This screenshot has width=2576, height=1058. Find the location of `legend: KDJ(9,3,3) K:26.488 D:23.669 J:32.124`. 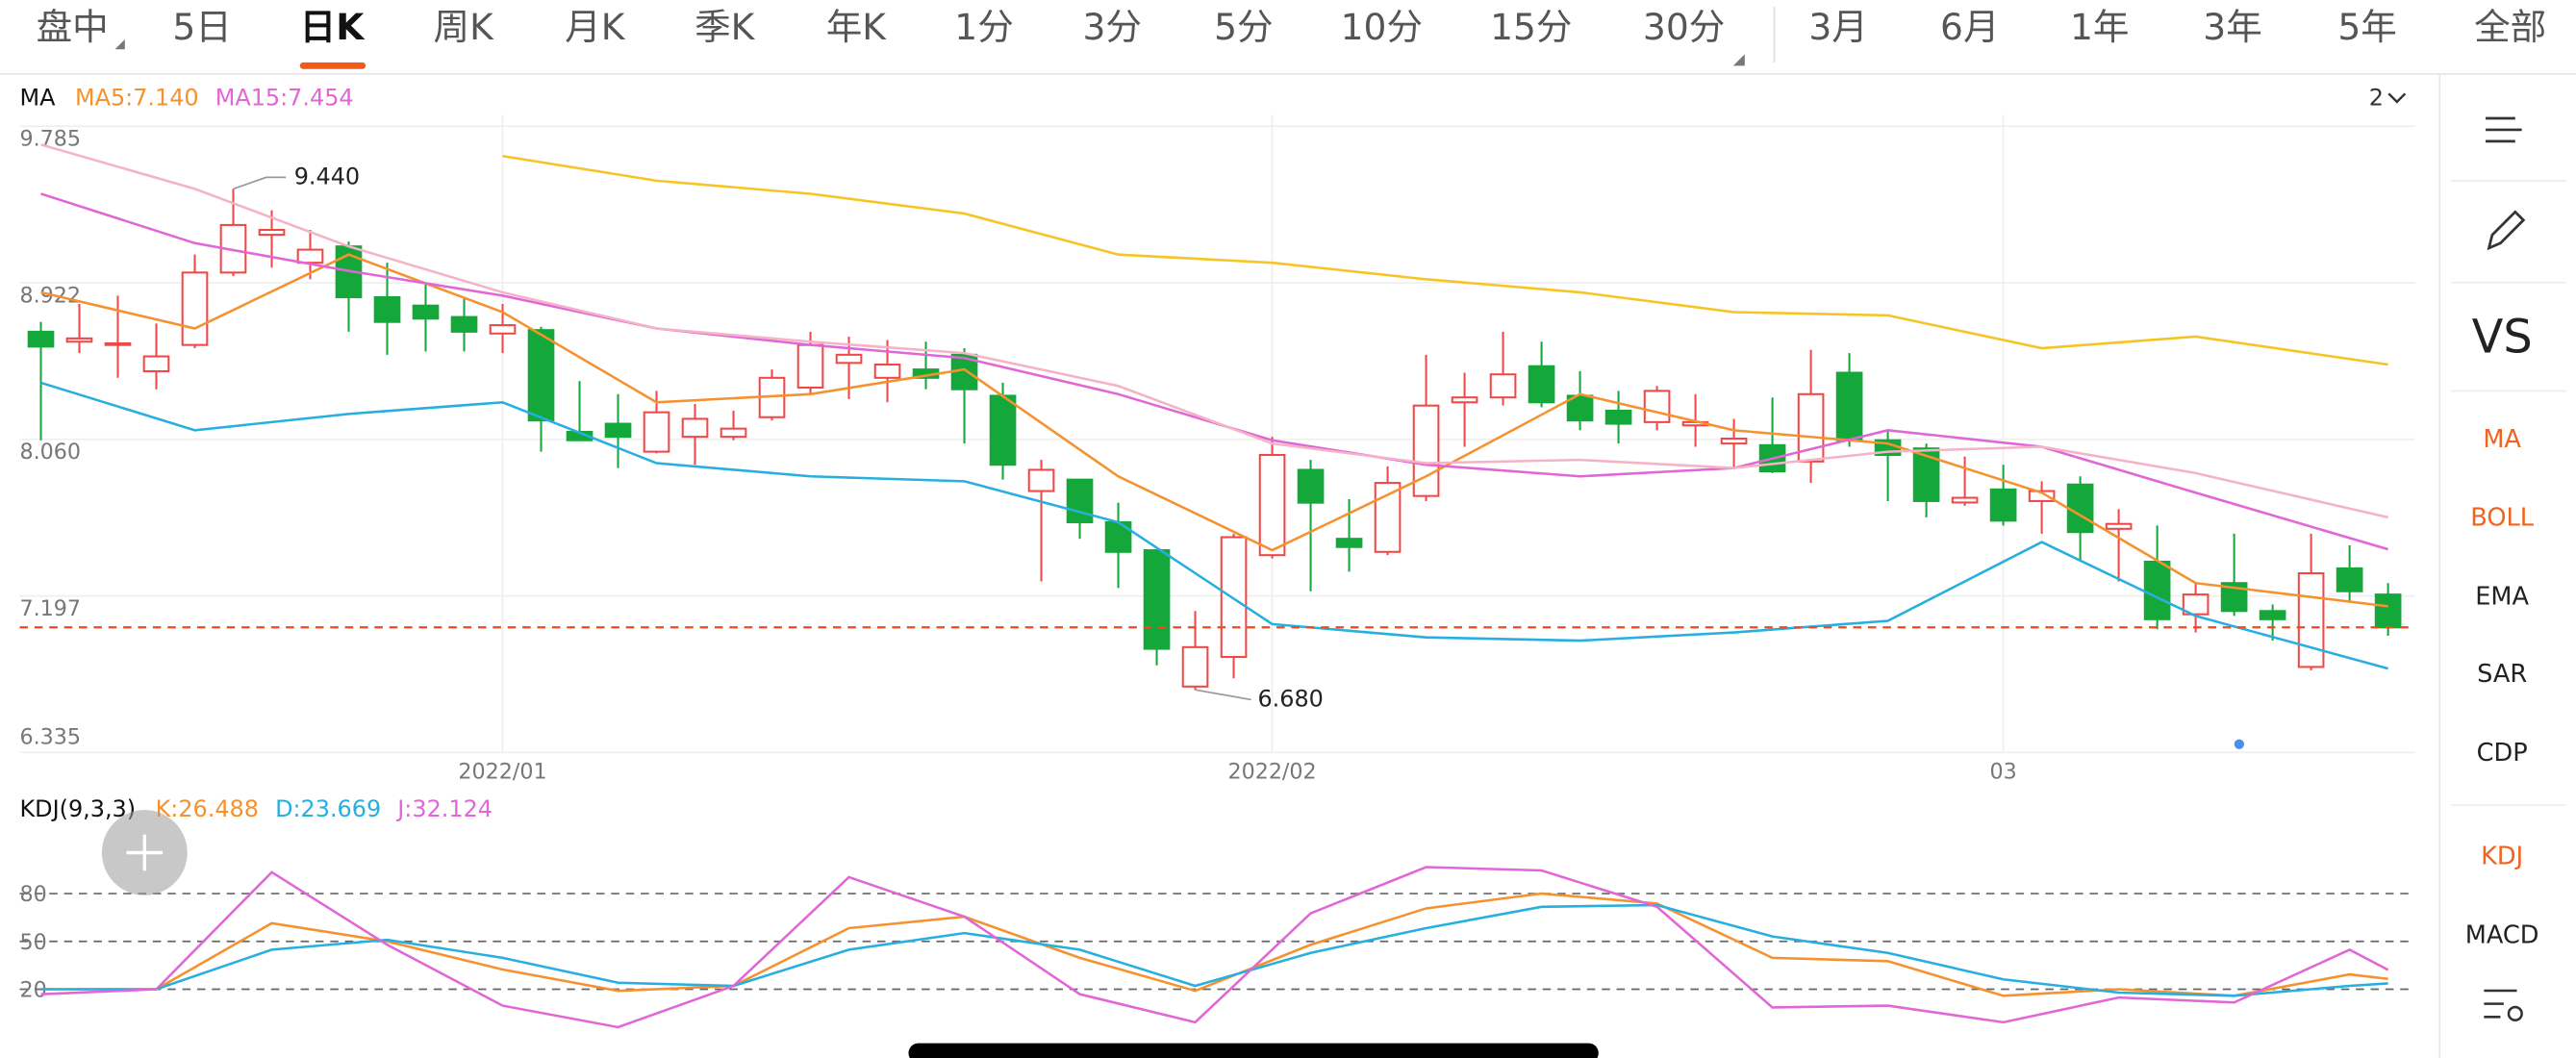

legend: KDJ(9,3,3) K:26.488 D:23.669 J:32.124 is located at coordinates (255, 808).